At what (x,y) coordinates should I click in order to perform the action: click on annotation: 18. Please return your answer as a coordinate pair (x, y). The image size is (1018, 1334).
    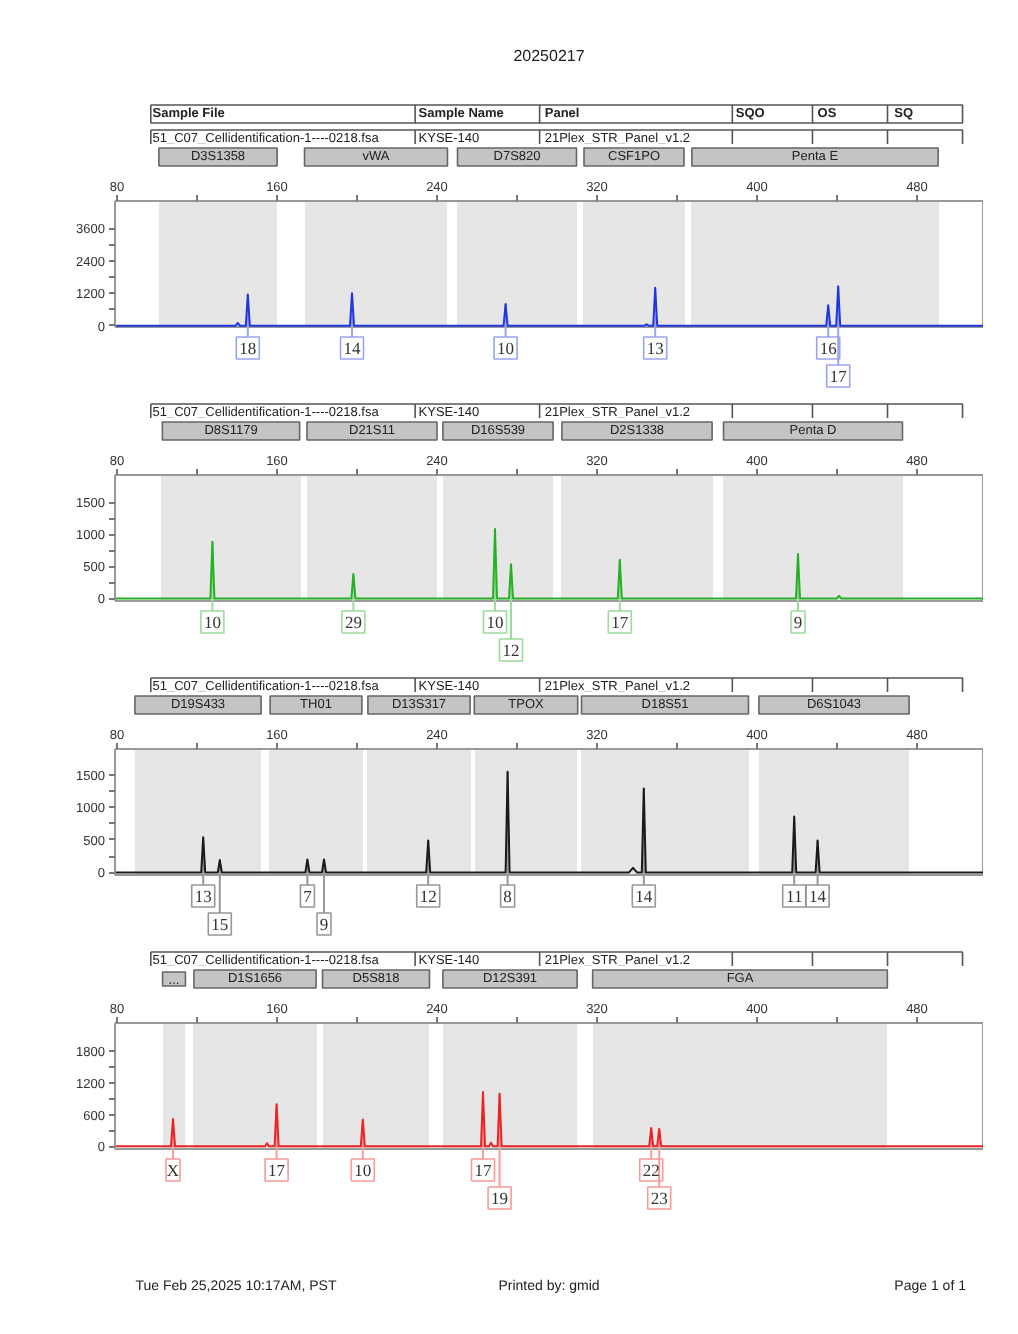
    Looking at the image, I should click on (248, 348).